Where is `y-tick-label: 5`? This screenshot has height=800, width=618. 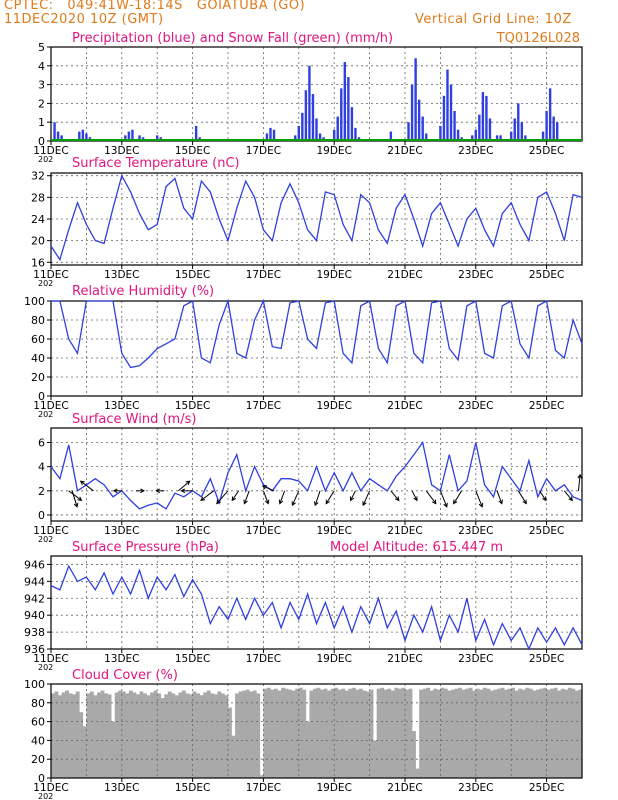
y-tick-label: 5 is located at coordinates (41, 47).